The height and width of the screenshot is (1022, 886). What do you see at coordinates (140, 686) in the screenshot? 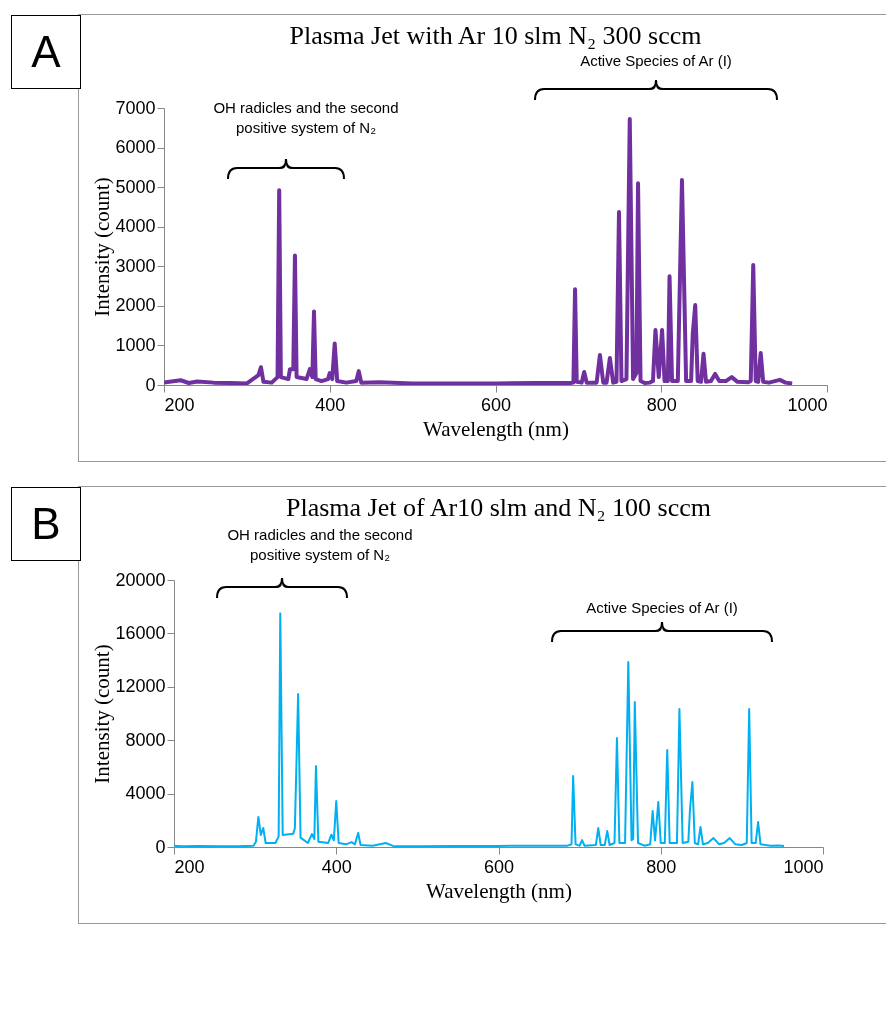
I see `y-tick-label: 12000` at bounding box center [140, 686].